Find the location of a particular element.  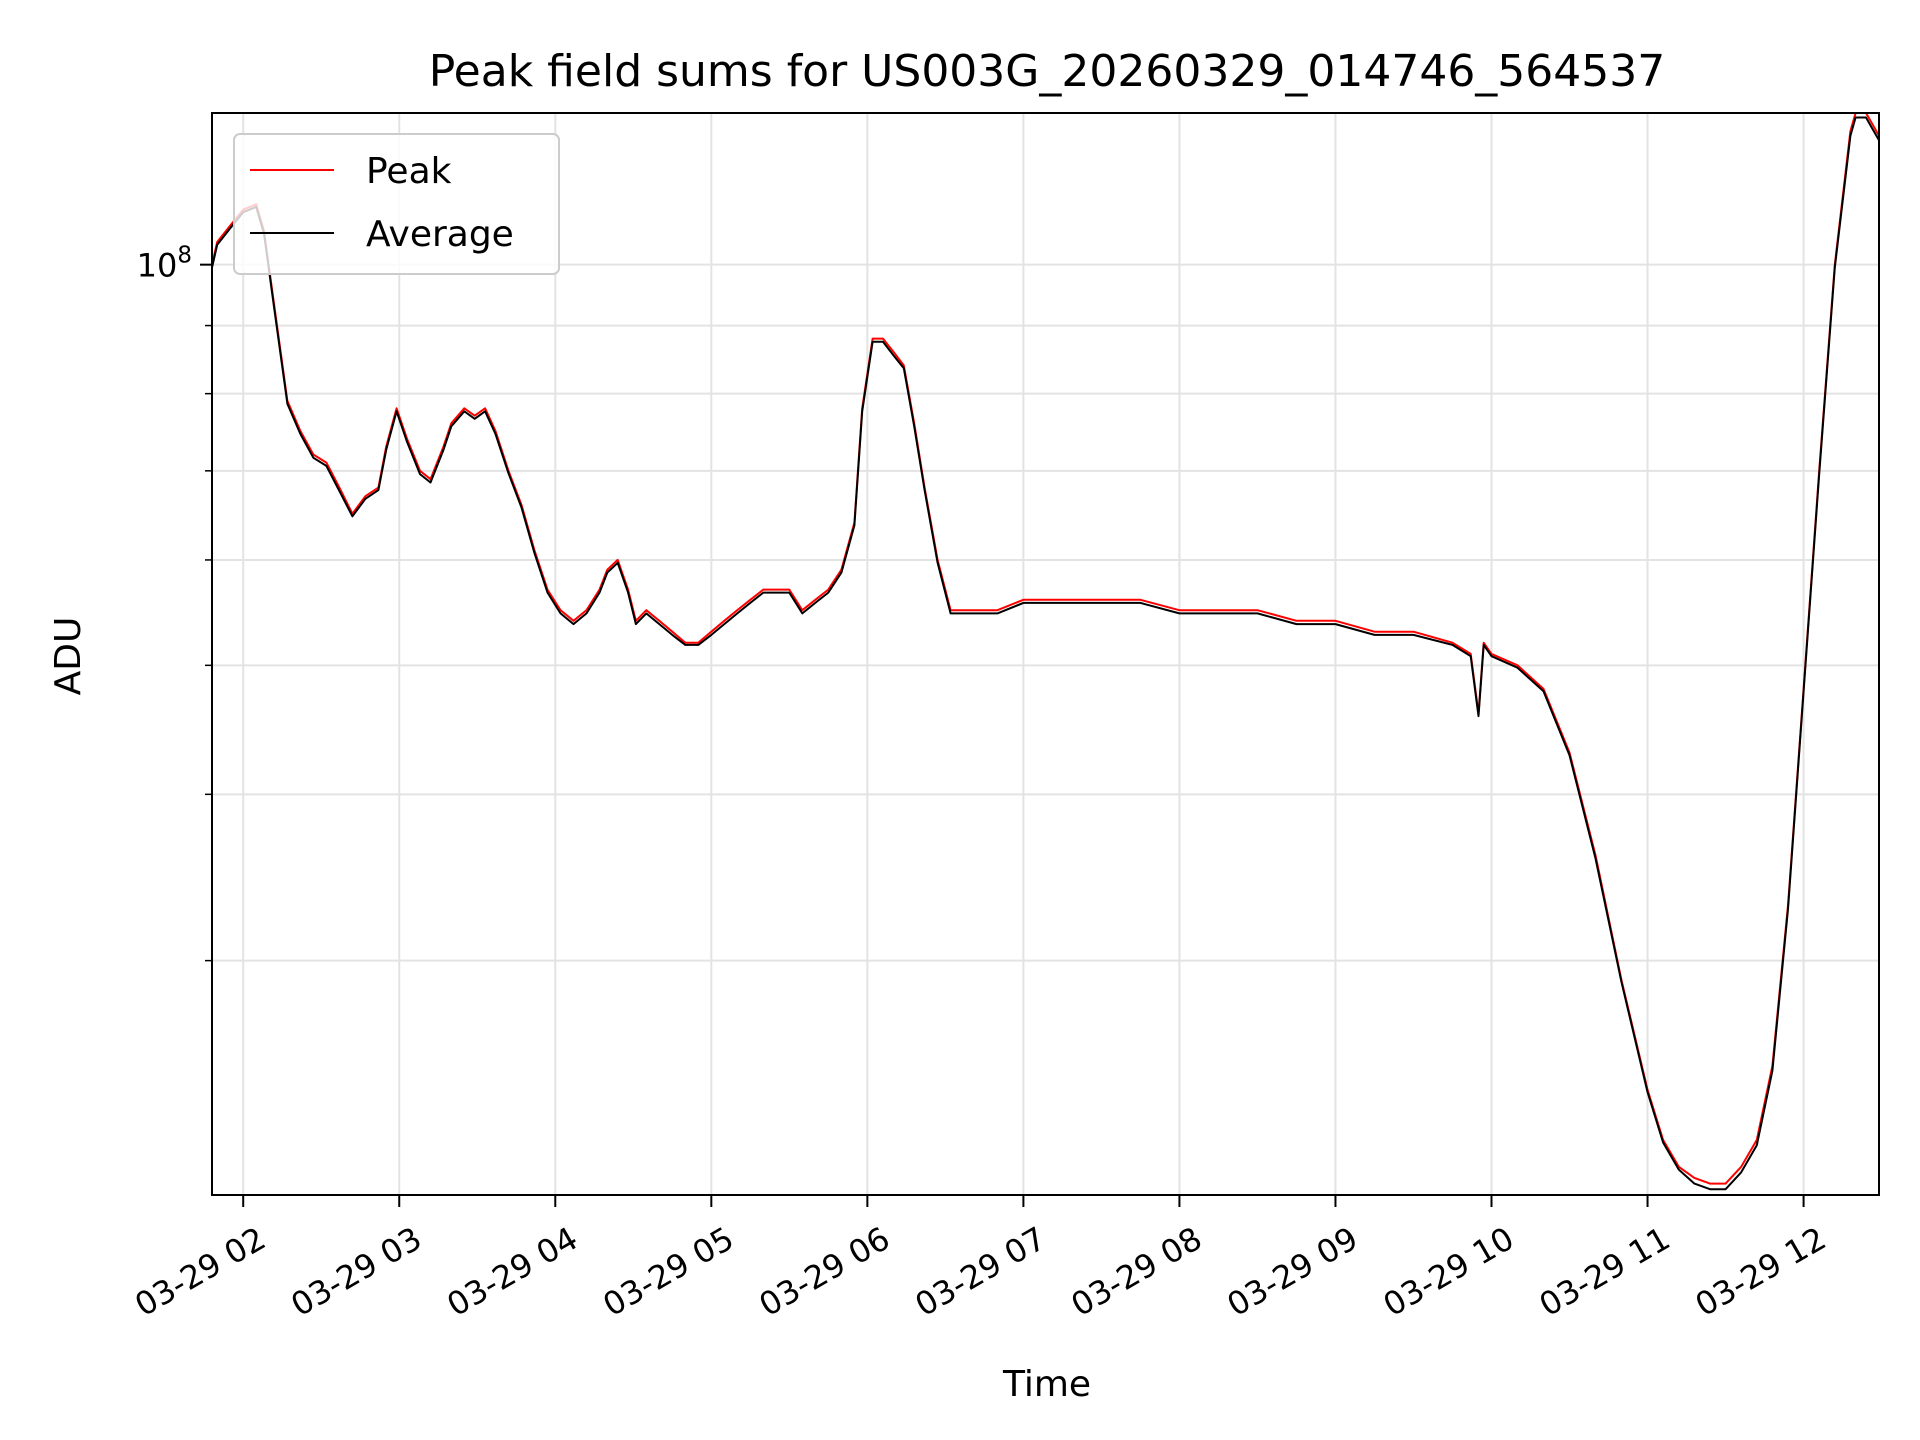

y-tick-label: 108 is located at coordinates (164, 264).